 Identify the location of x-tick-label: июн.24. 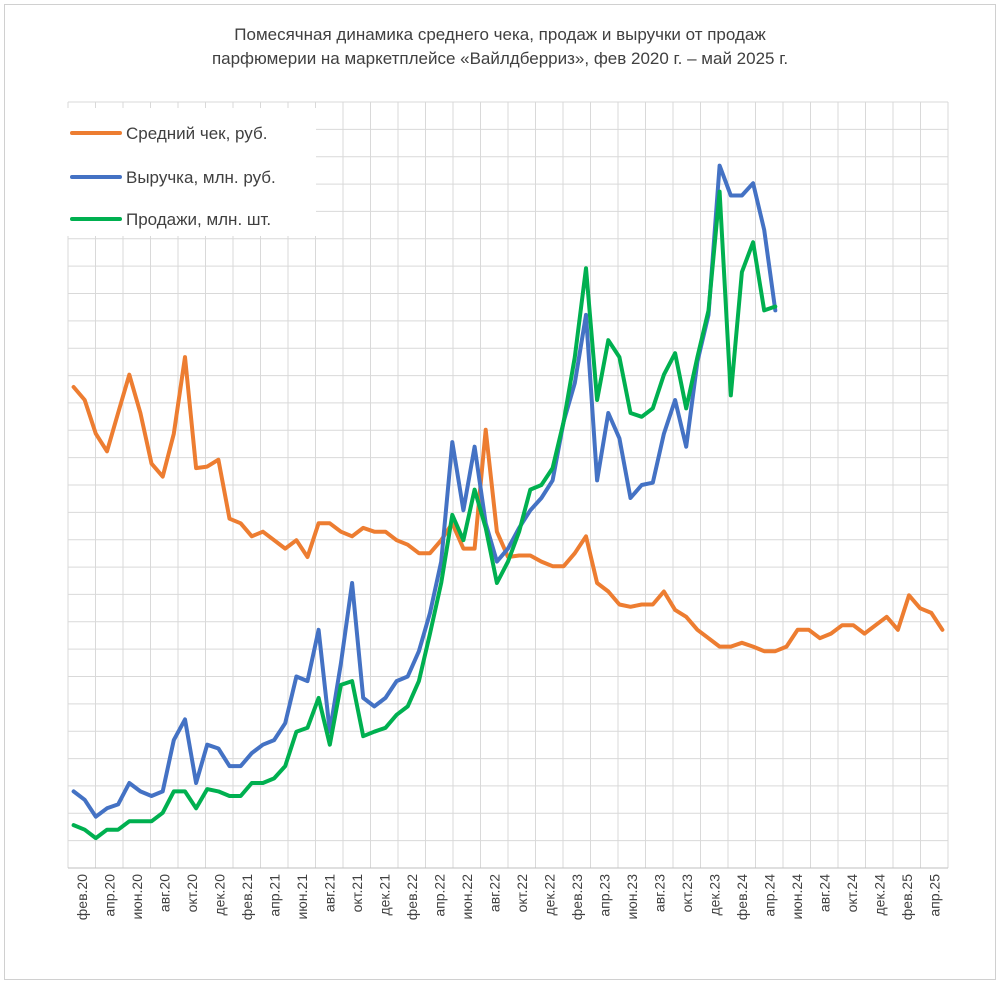
(797, 897).